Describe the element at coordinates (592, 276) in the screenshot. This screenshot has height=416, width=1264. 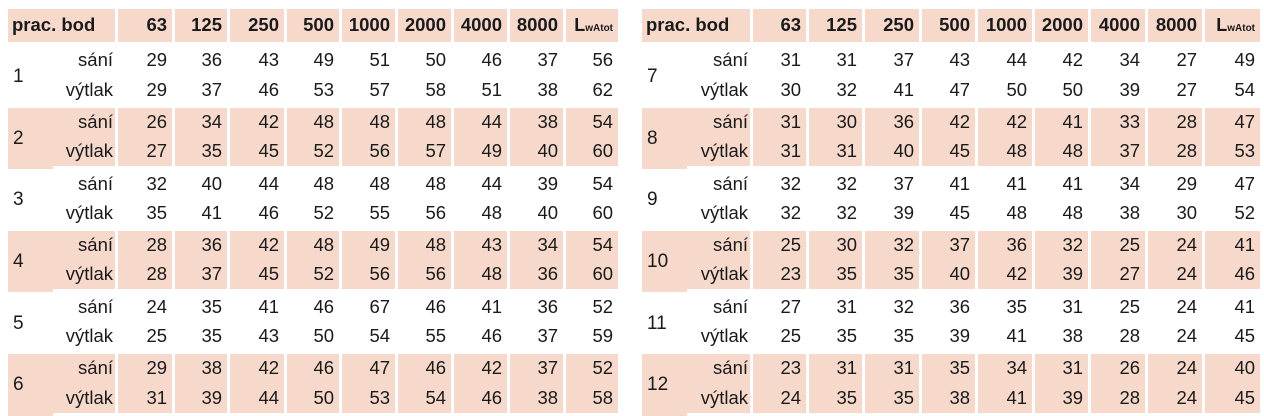
I see `total-level-value: 60` at that location.